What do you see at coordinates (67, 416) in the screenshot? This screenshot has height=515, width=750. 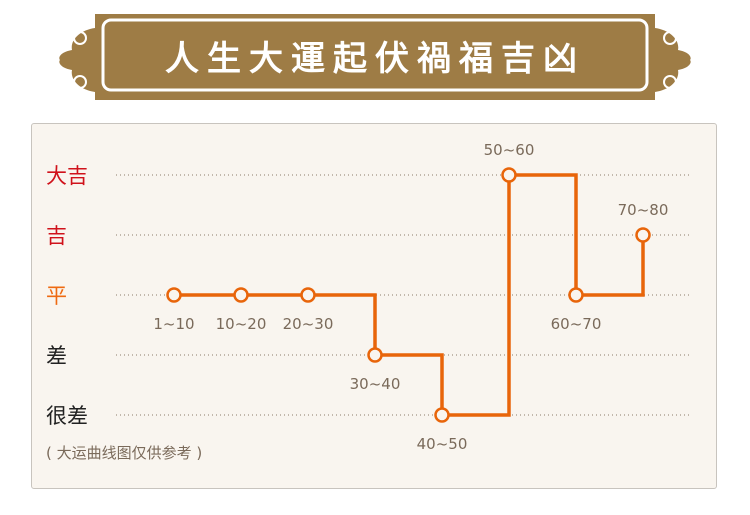 I see `level-label-4: 很差` at bounding box center [67, 416].